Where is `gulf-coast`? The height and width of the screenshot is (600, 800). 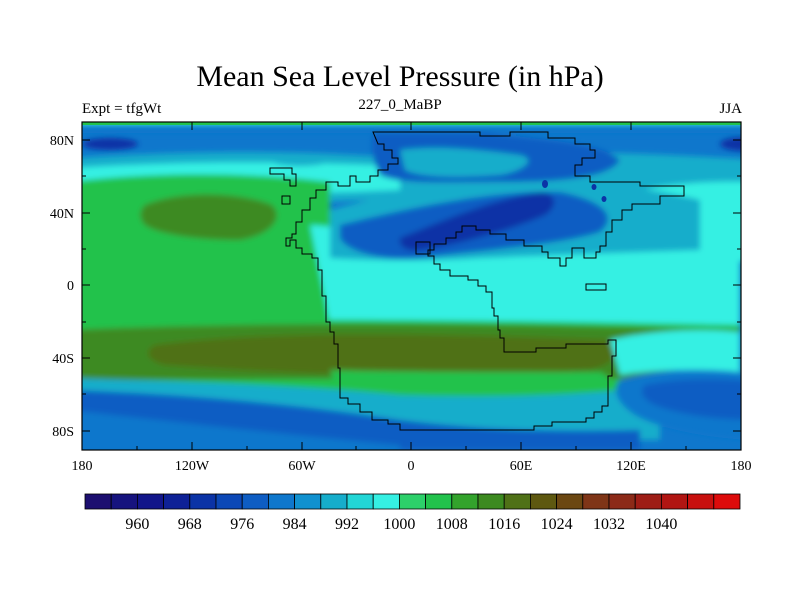
gulf-coast is located at coordinates (423, 248).